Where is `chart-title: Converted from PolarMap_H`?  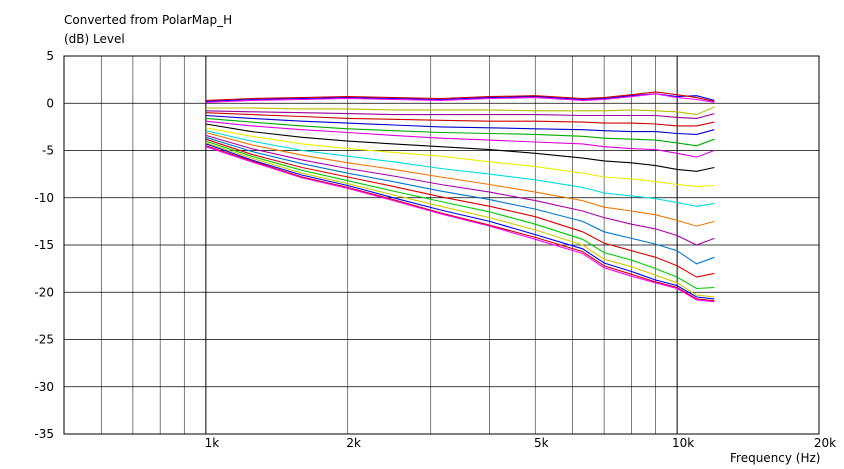
chart-title: Converted from PolarMap_H is located at coordinates (148, 20).